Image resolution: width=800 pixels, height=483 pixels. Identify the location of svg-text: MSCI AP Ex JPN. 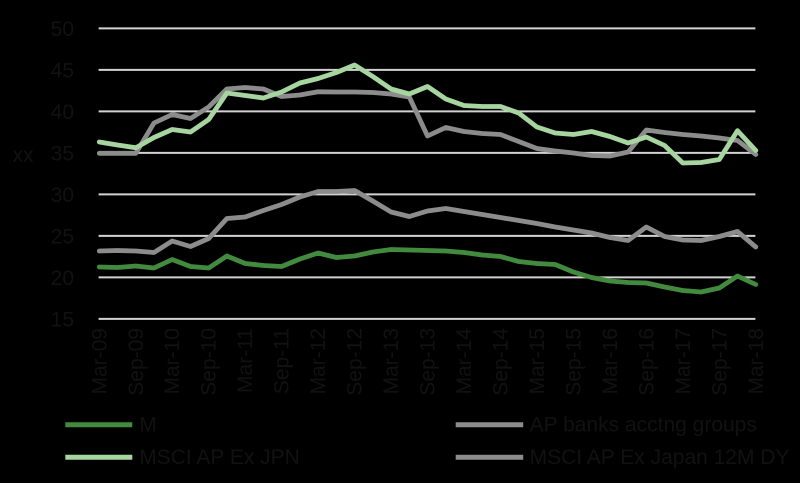
(219, 457).